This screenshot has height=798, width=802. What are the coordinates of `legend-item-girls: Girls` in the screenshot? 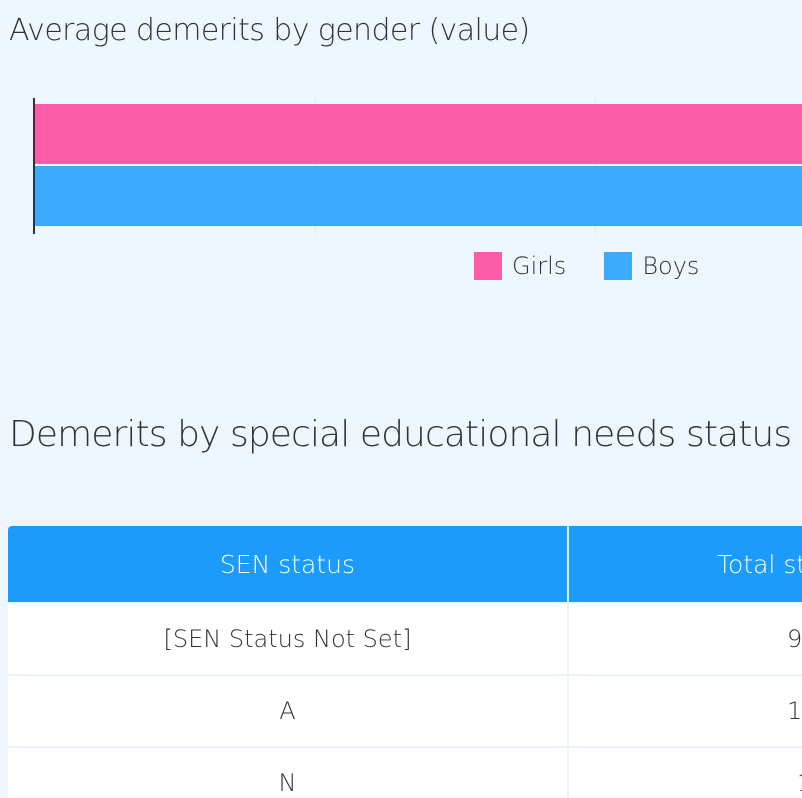 It's located at (520, 266).